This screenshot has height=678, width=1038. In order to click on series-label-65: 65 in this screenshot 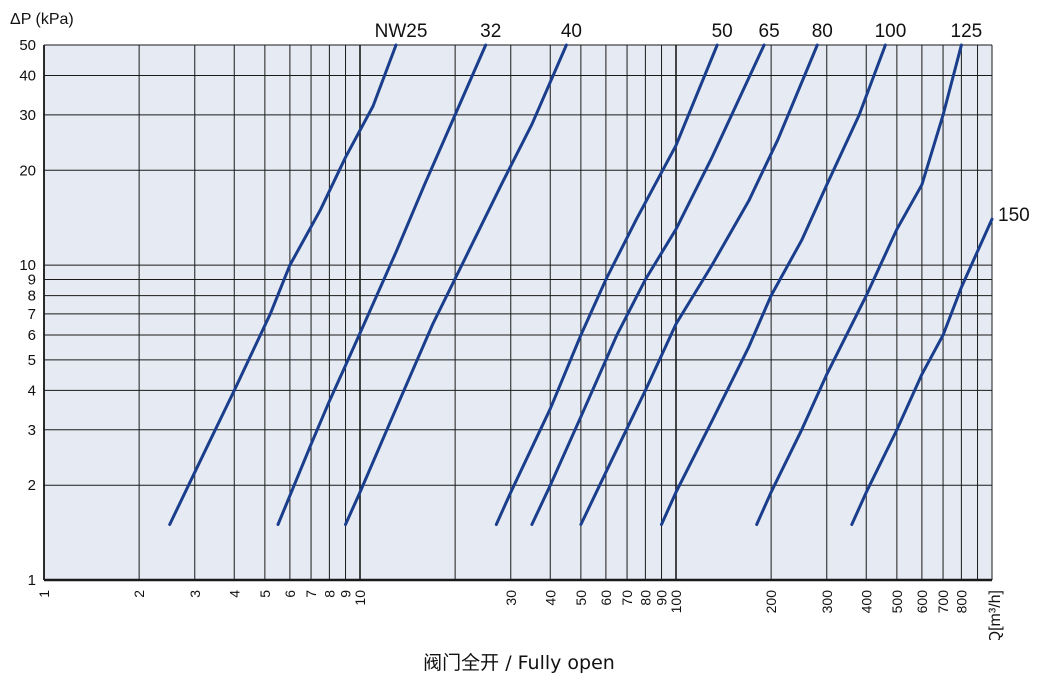, I will do `click(769, 31)`.